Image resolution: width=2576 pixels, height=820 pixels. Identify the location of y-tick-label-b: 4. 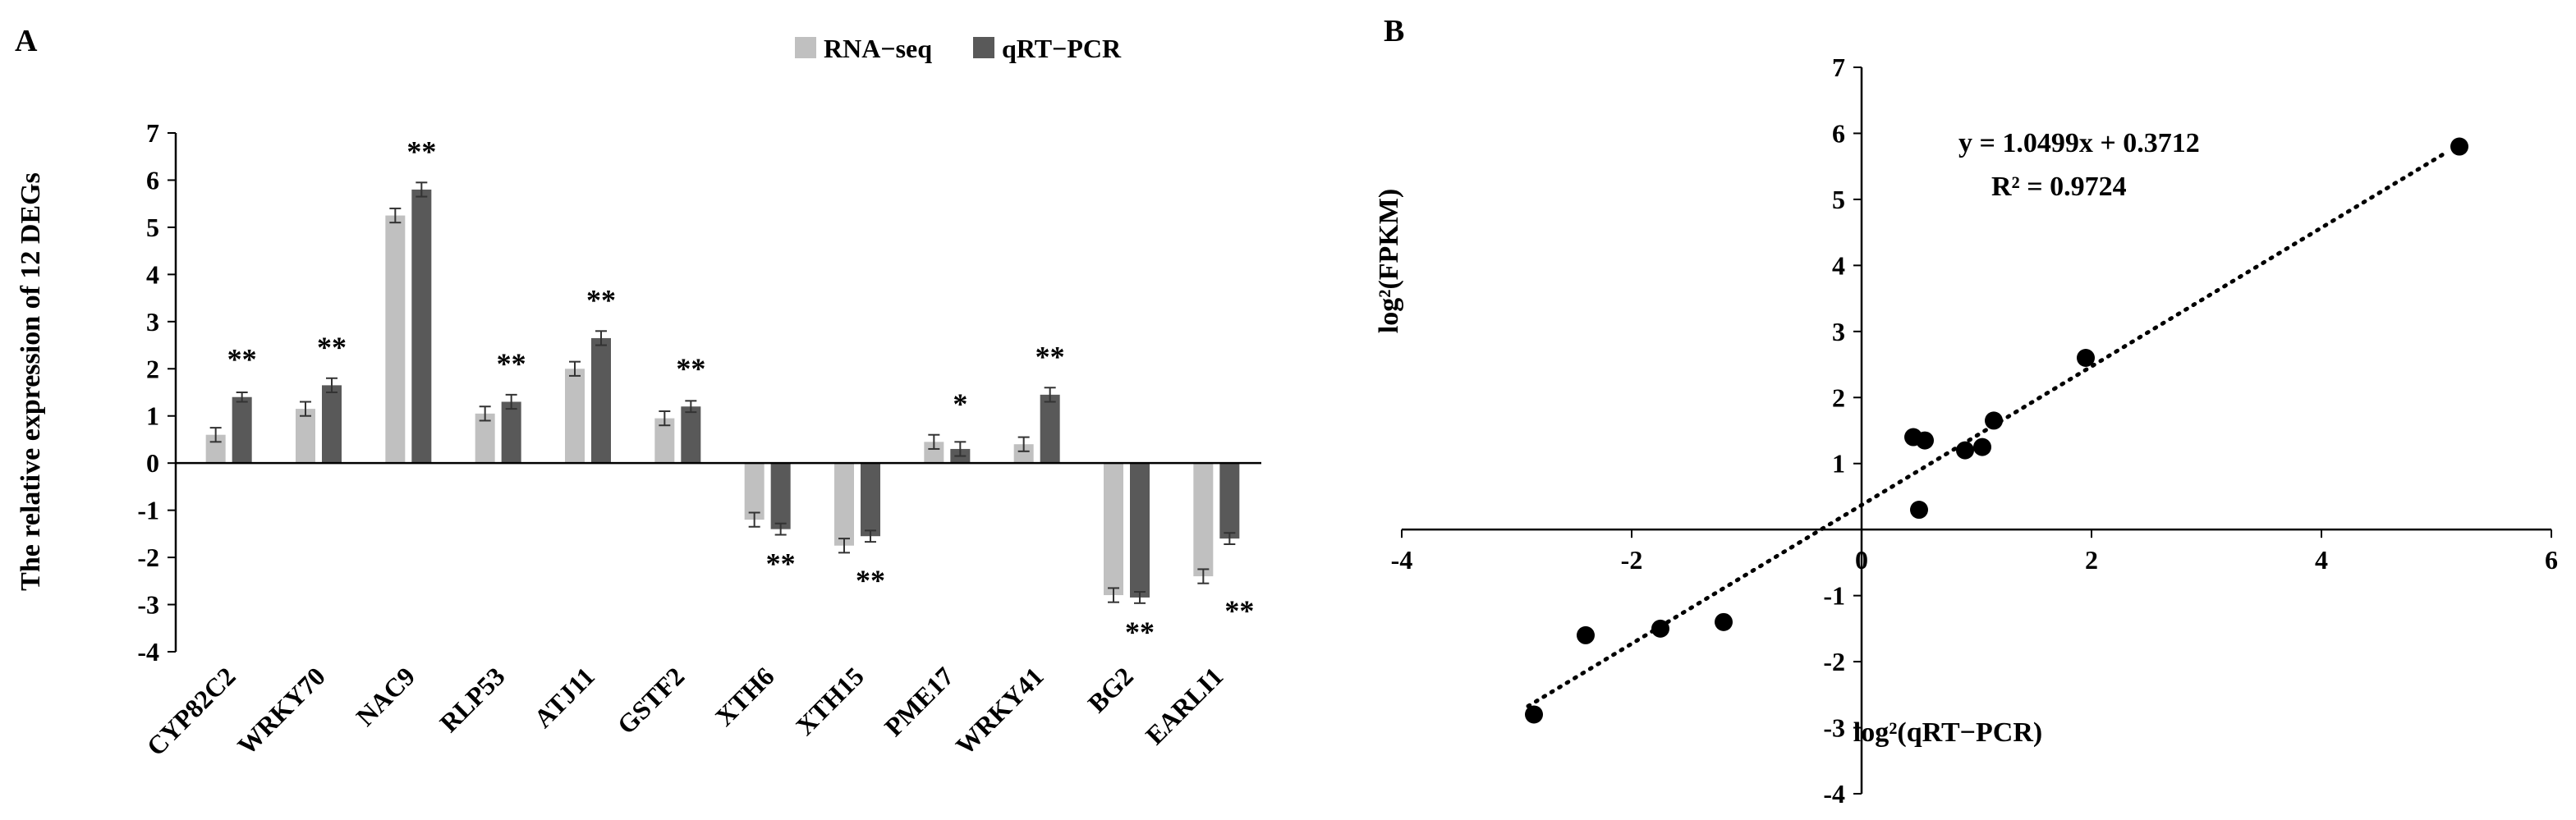
(1838, 265).